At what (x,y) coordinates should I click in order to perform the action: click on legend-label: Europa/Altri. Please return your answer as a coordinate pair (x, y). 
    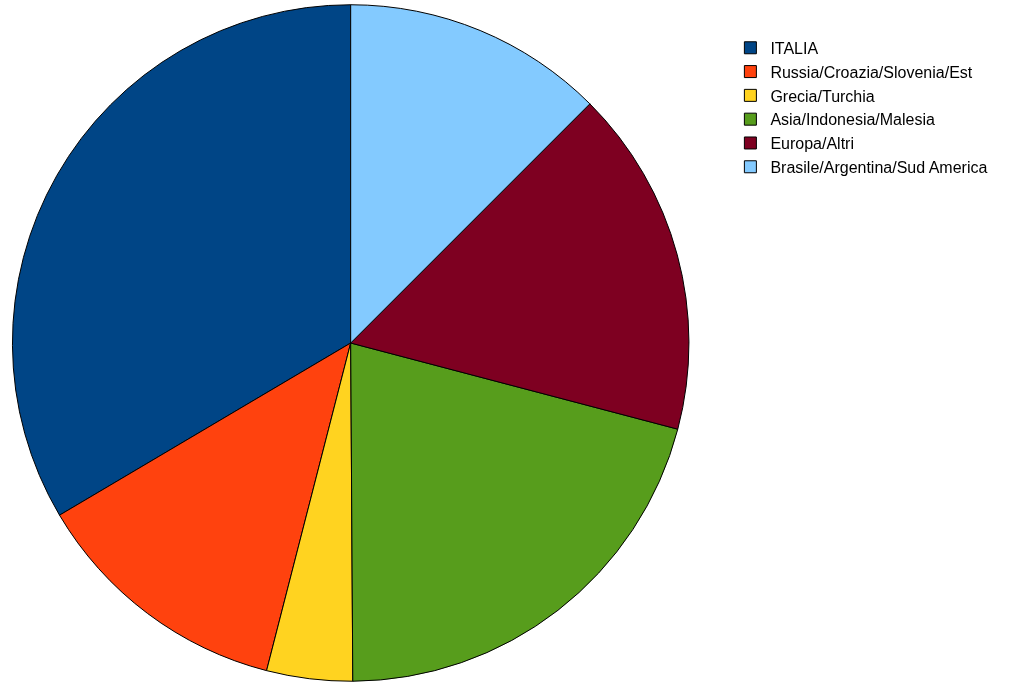
    Looking at the image, I should click on (812, 144).